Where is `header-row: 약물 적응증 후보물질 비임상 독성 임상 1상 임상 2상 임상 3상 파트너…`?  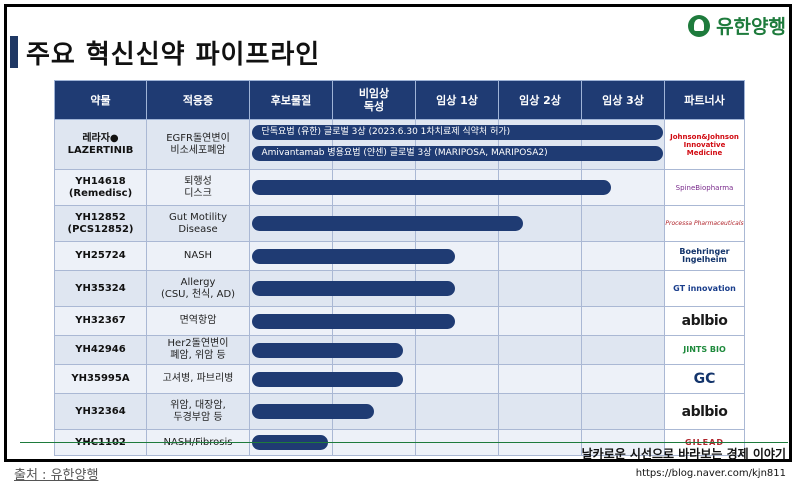 header-row: 약물 적응증 후보물질 비임상 독성 임상 1상 임상 2상 임상 3상 파트너… is located at coordinates (399, 100).